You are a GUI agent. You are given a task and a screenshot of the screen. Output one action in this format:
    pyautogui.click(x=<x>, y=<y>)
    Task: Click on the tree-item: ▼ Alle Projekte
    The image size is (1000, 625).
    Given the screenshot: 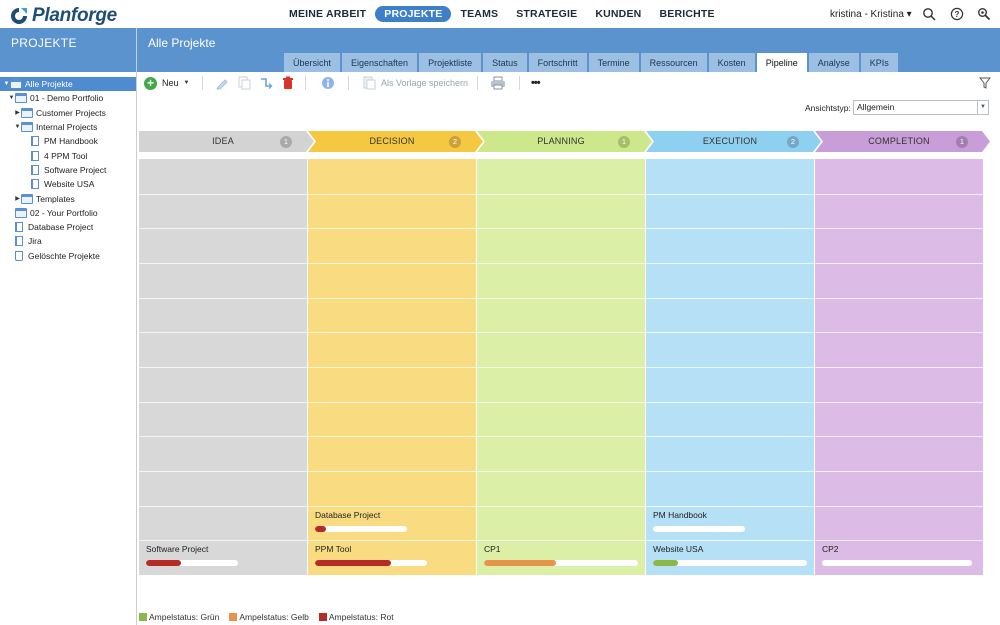 What is the action you would take?
    pyautogui.click(x=68, y=84)
    